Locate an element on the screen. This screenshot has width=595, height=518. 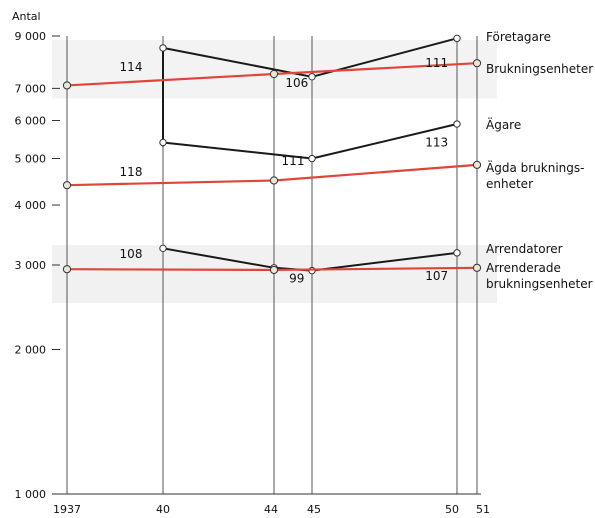
series-4-name: Arrendatorer is located at coordinates (524, 249).